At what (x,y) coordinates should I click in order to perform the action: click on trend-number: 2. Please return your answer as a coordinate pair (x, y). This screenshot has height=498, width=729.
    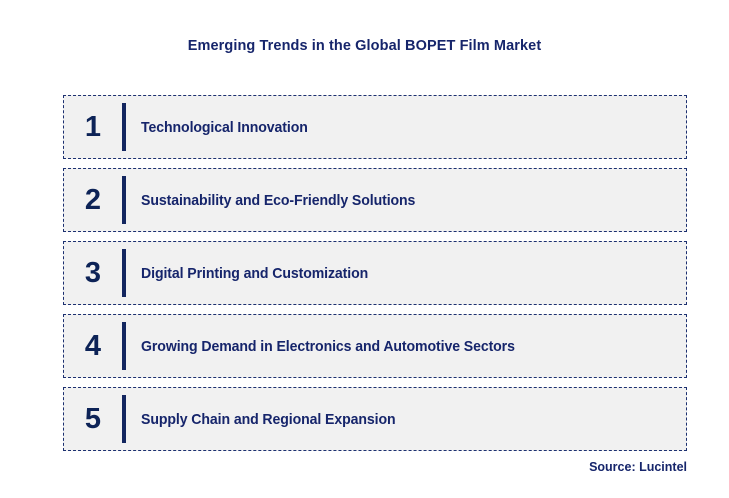
    Looking at the image, I should click on (93, 199).